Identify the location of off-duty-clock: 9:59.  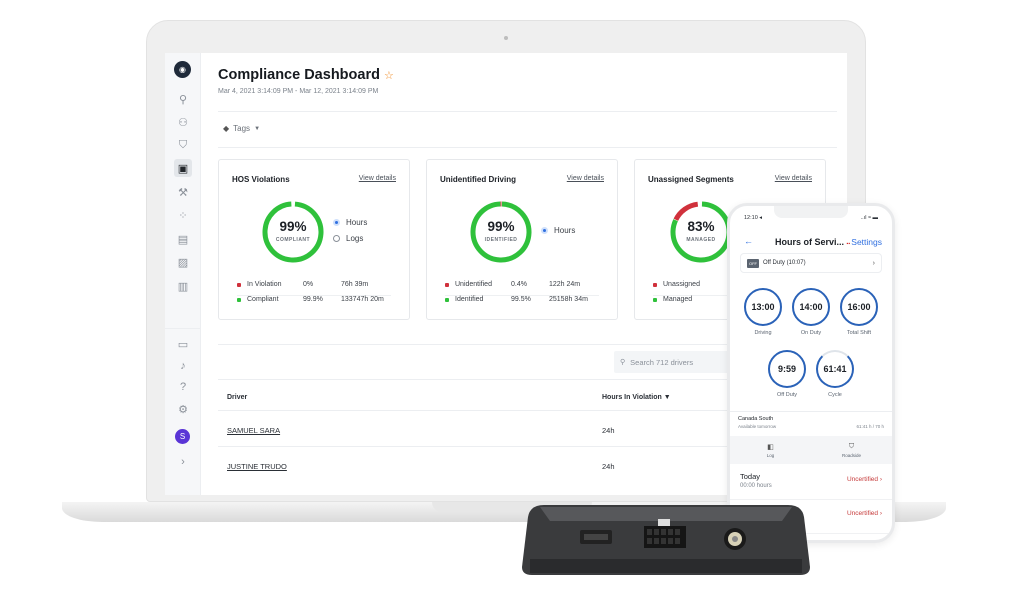
(787, 369).